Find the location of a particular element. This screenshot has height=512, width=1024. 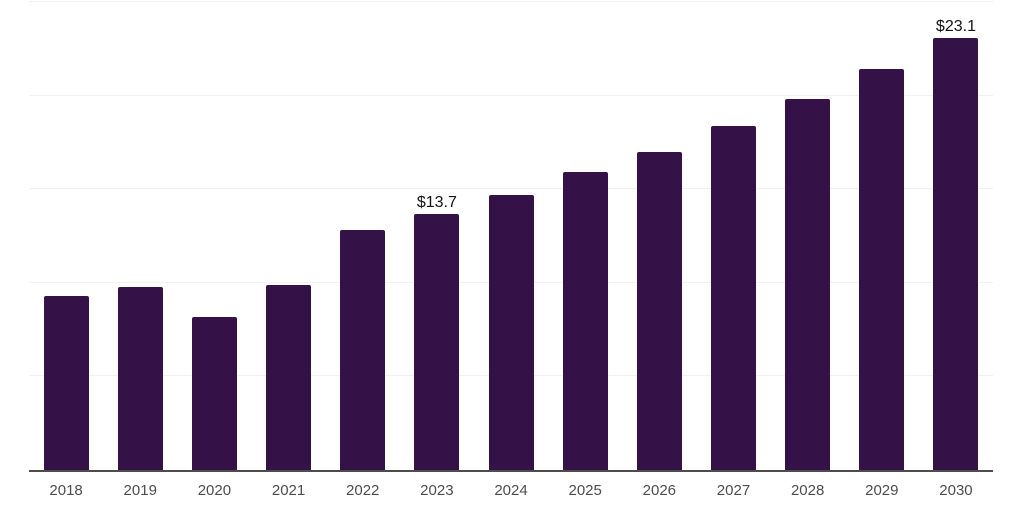

x-tick-2025: 2025 is located at coordinates (585, 490).